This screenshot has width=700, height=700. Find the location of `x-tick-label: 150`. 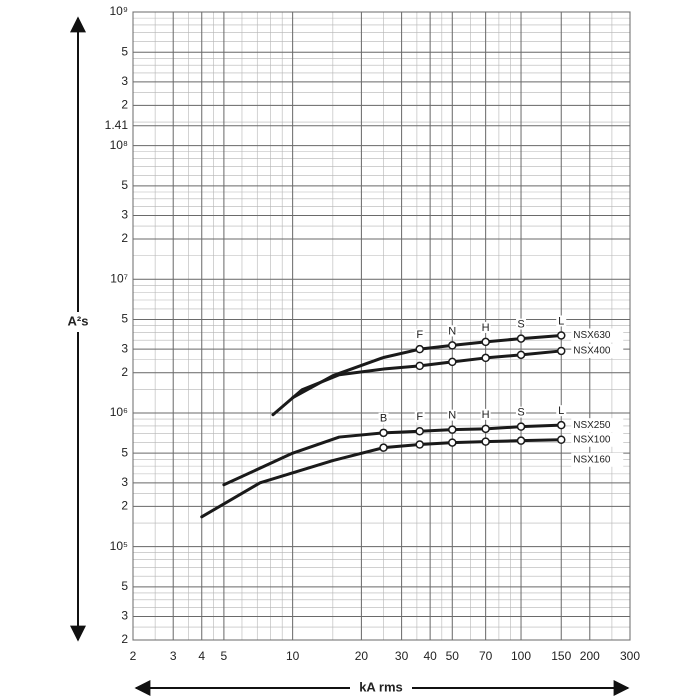

x-tick-label: 150 is located at coordinates (561, 656).